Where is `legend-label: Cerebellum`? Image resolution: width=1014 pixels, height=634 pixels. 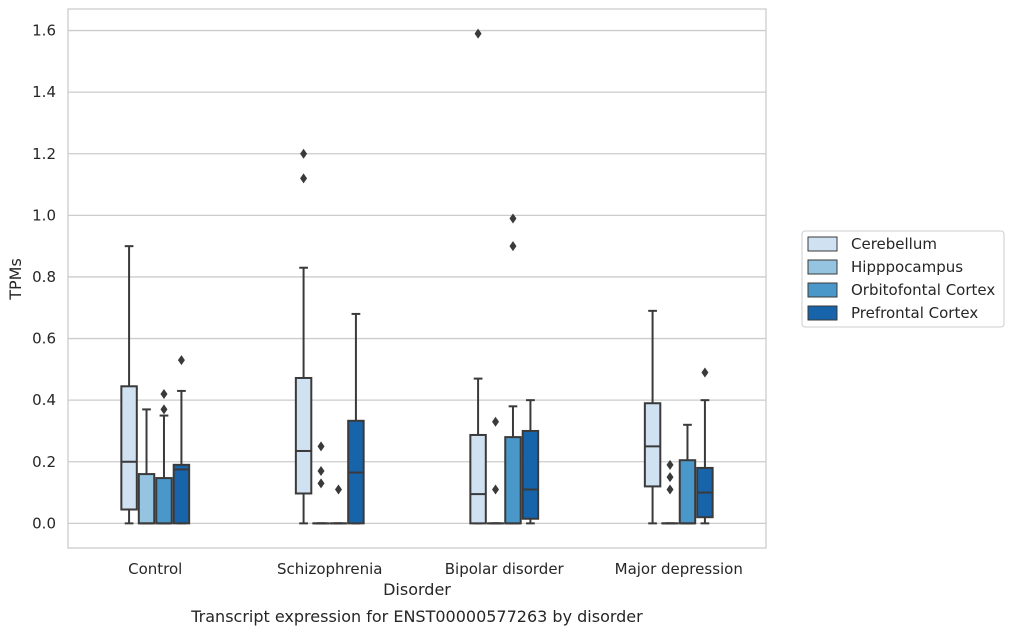 legend-label: Cerebellum is located at coordinates (894, 244).